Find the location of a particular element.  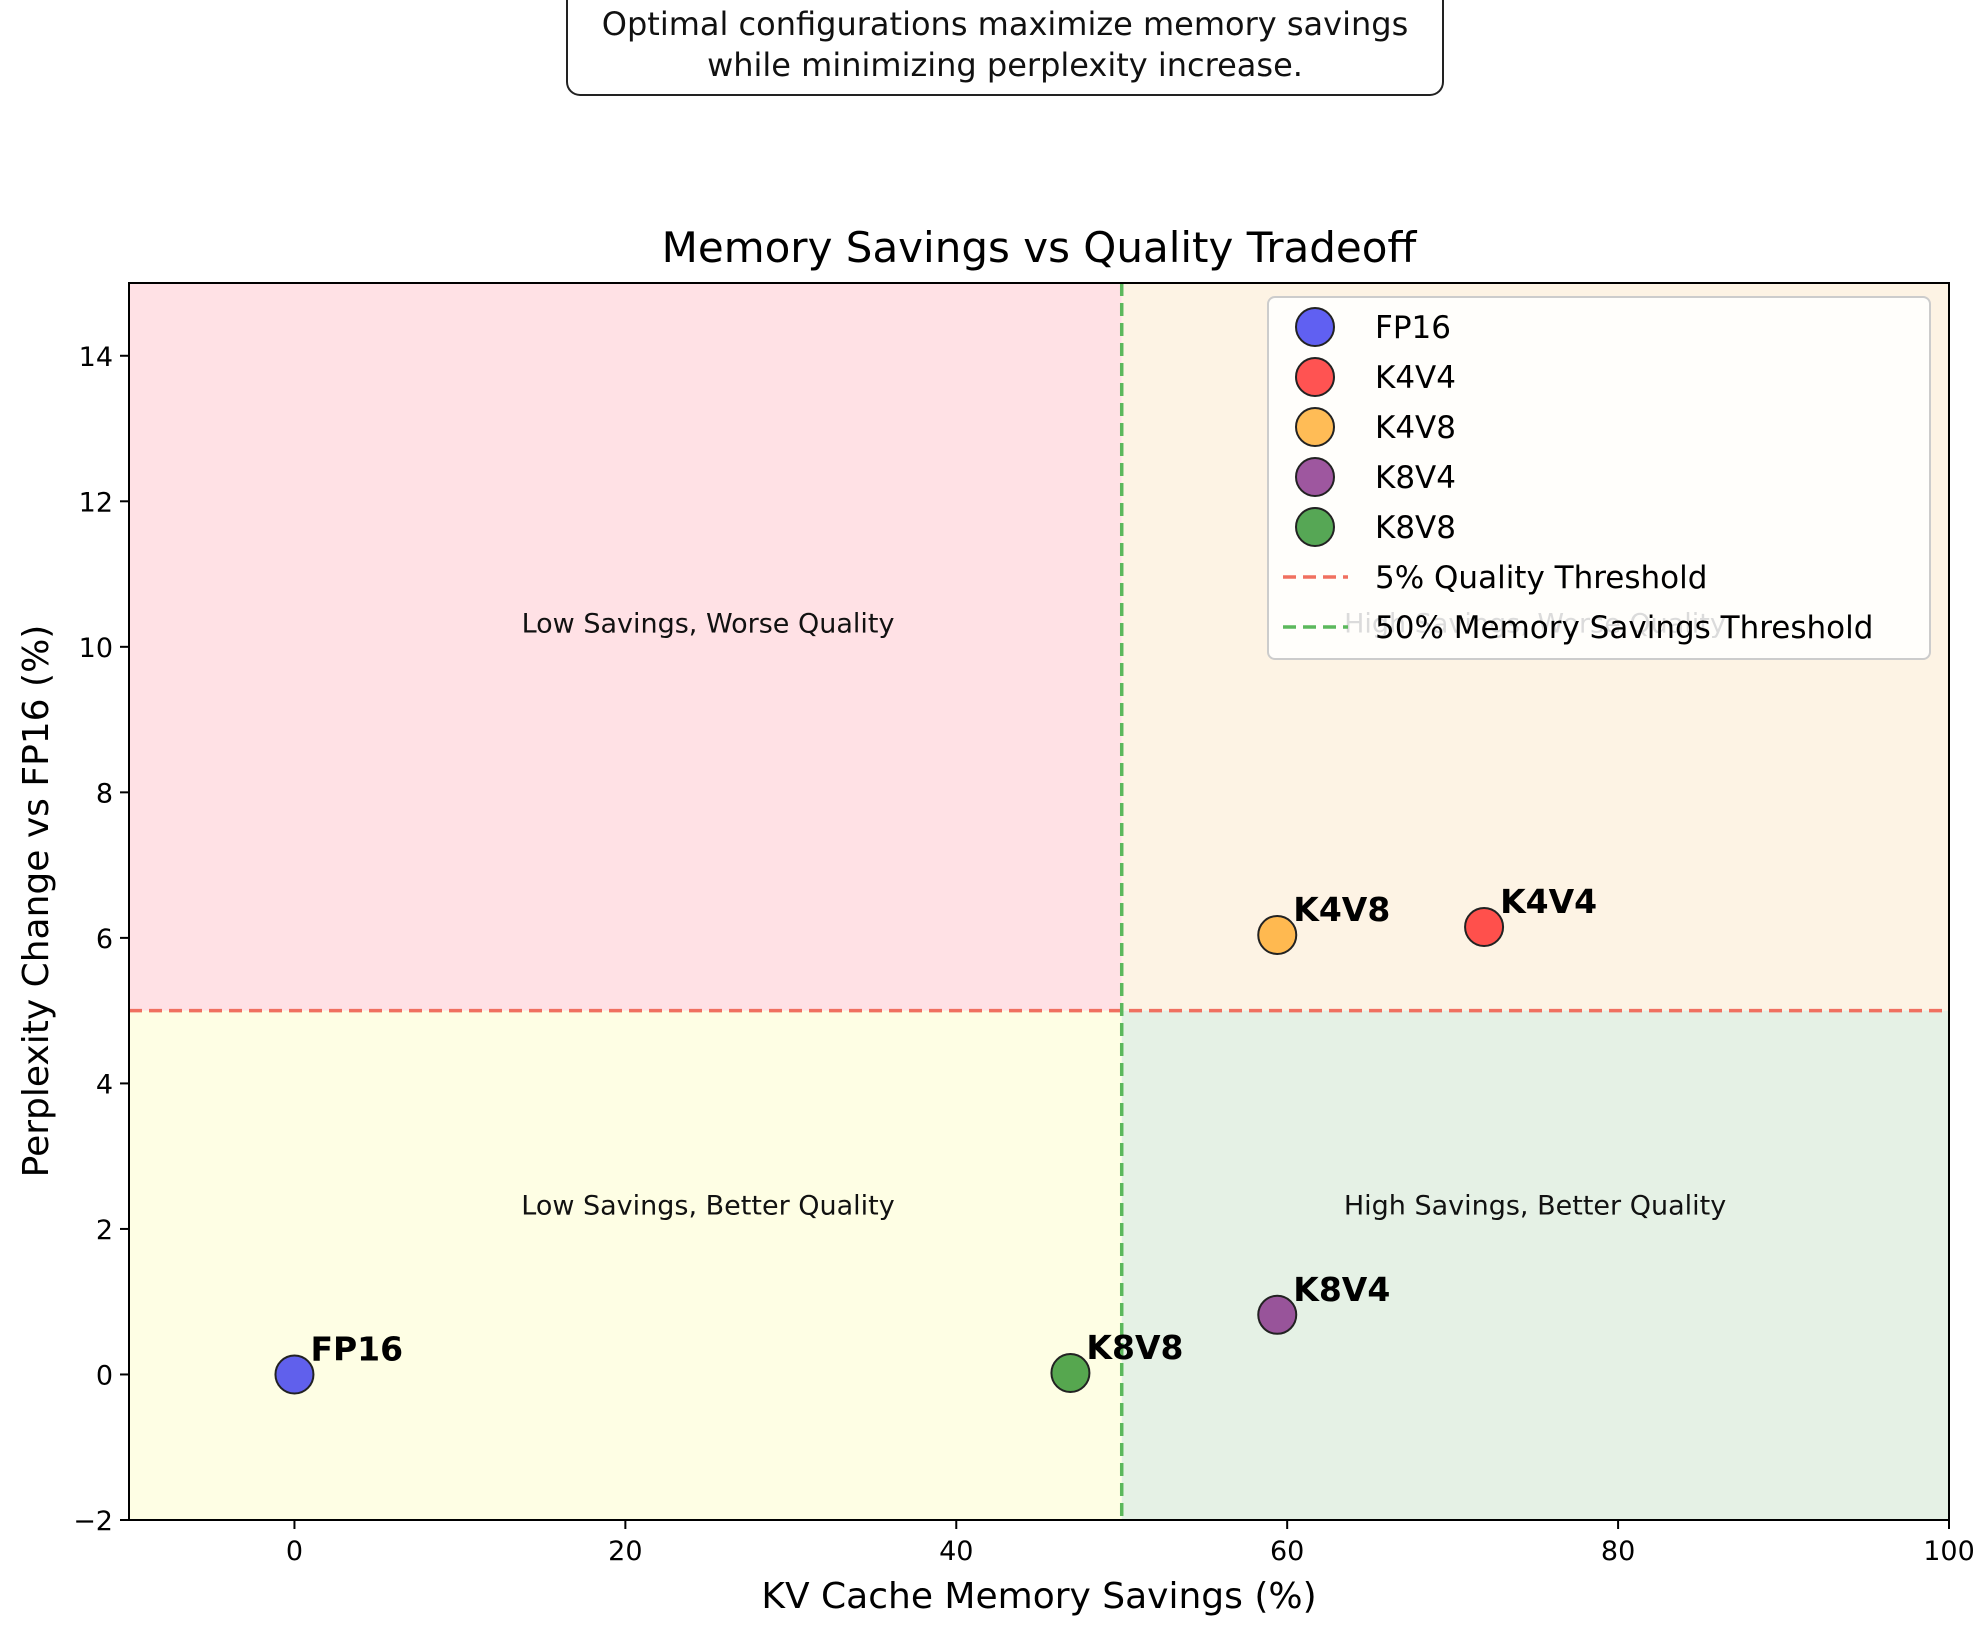

x-axis-label: KV Cache Memory Savings (%) is located at coordinates (1038, 1596).